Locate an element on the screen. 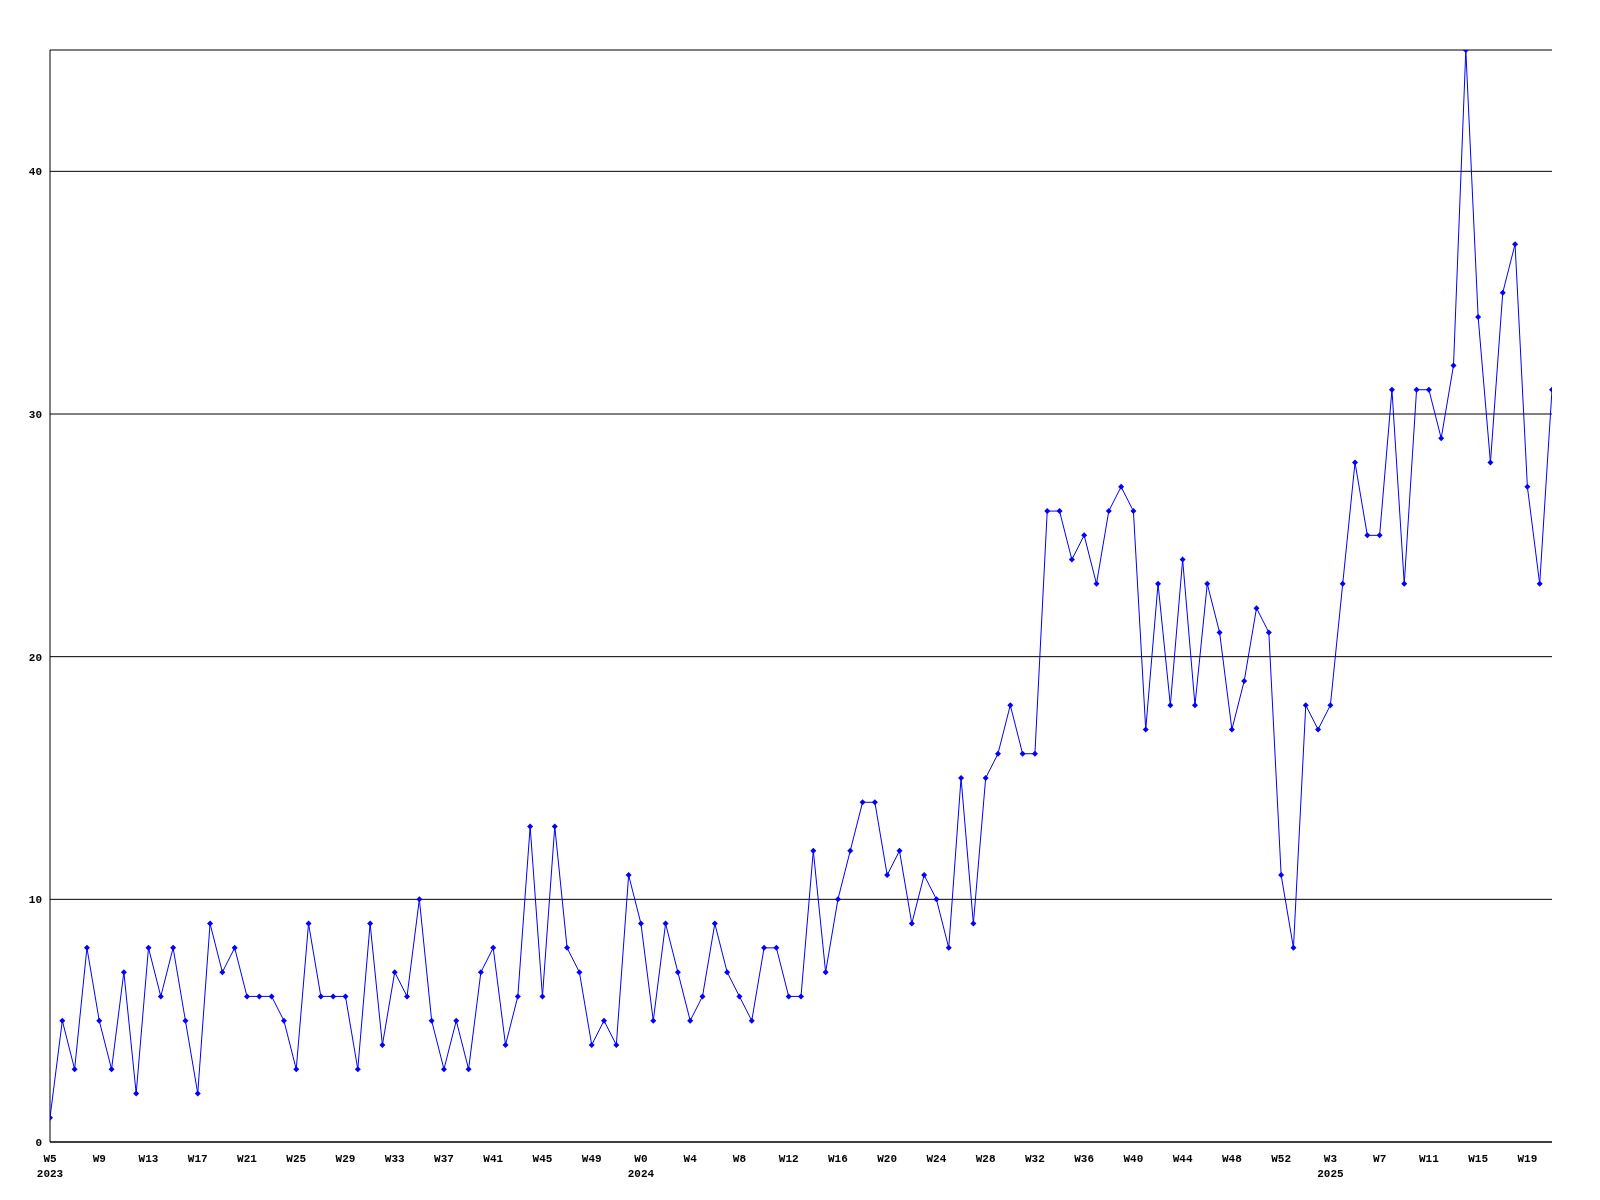 The image size is (1600, 1200). x-tick-label: W49 is located at coordinates (591, 1159).